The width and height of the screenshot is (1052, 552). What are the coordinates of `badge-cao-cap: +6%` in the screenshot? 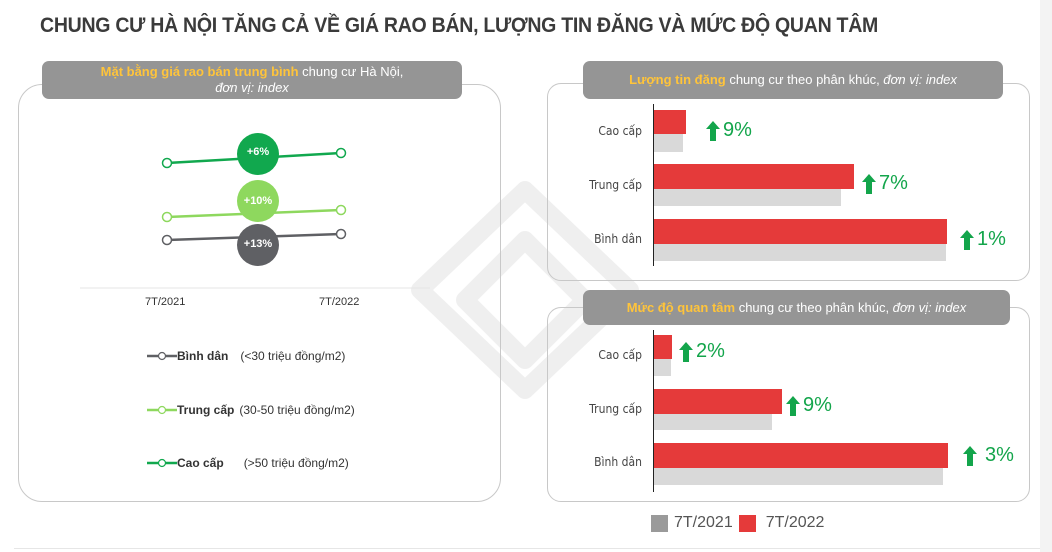 It's located at (258, 152).